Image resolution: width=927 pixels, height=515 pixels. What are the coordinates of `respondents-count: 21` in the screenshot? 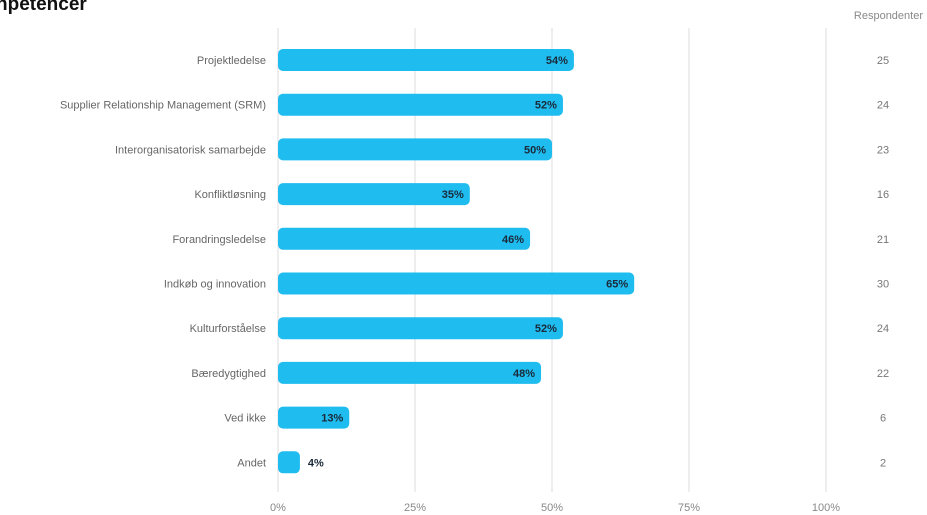 It's located at (883, 240).